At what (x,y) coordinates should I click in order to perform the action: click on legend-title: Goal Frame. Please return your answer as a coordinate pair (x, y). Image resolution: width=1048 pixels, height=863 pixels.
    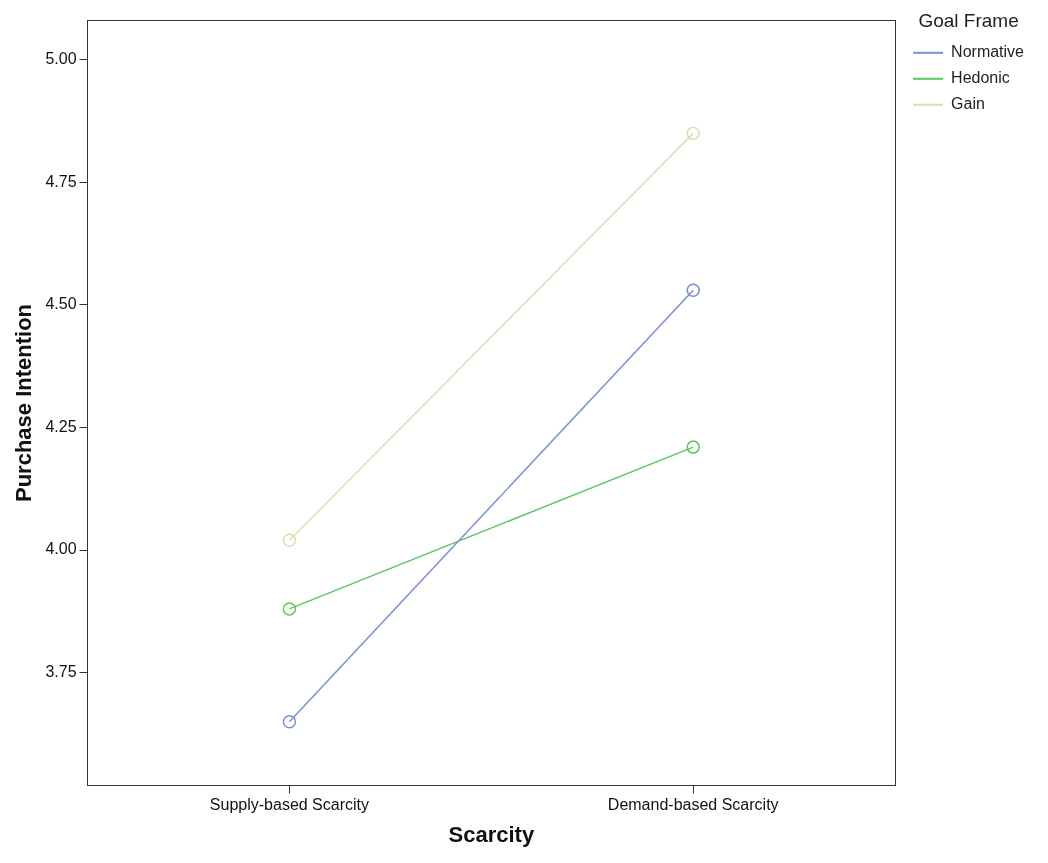
    Looking at the image, I should click on (968, 20).